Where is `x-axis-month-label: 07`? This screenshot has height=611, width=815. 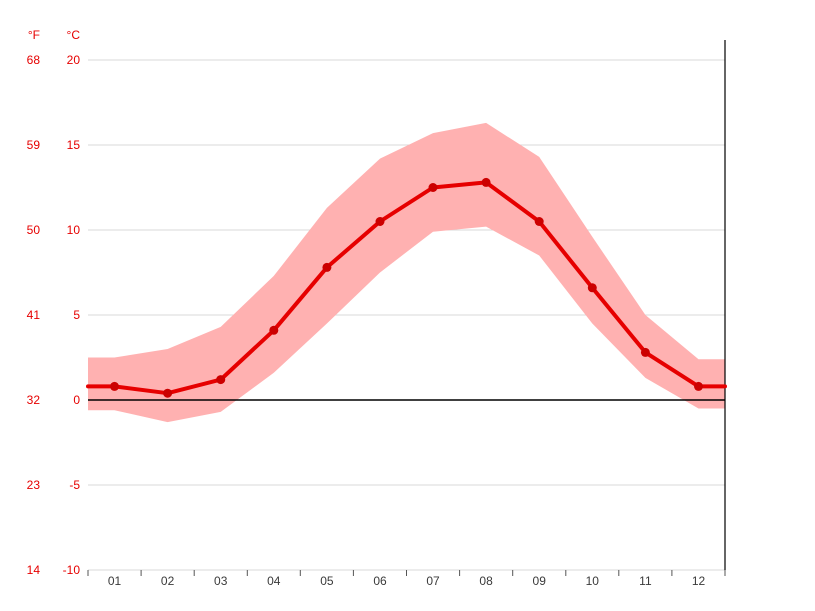
x-axis-month-label: 07 is located at coordinates (433, 581).